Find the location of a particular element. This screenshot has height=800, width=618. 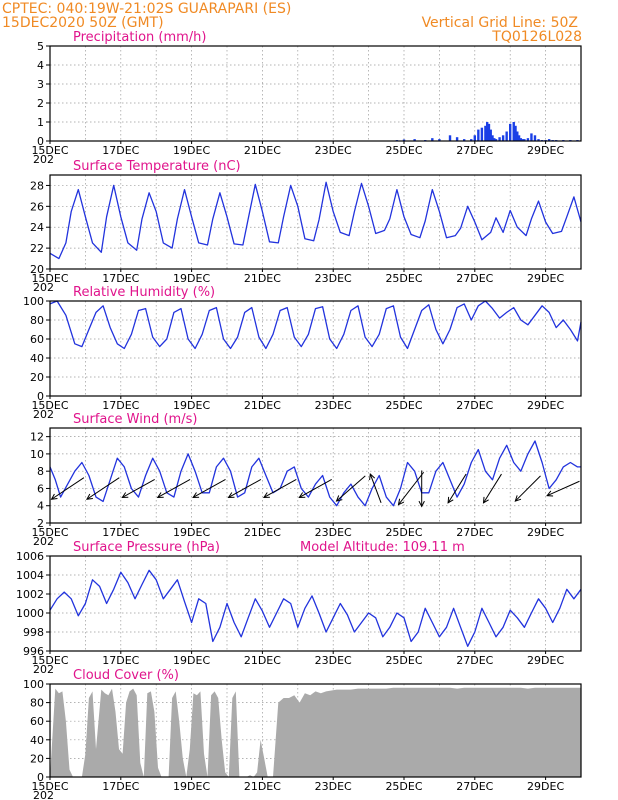

model-code: TQ0126L028 is located at coordinates (536, 37).